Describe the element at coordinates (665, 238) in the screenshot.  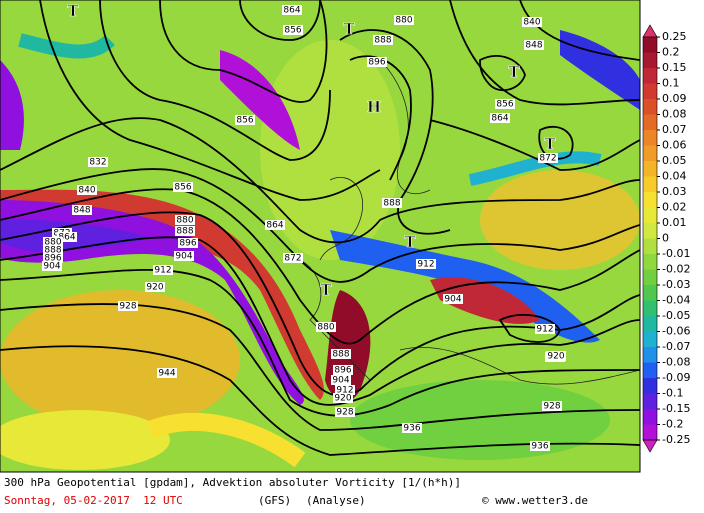
I see `colorbar-label: 0` at that location.